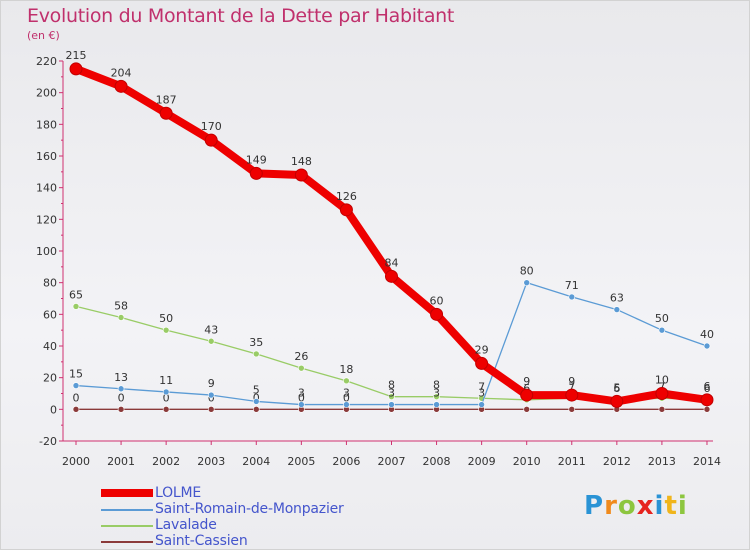  Describe the element at coordinates (50, 283) in the screenshot. I see `y-tick-label: 80` at that location.